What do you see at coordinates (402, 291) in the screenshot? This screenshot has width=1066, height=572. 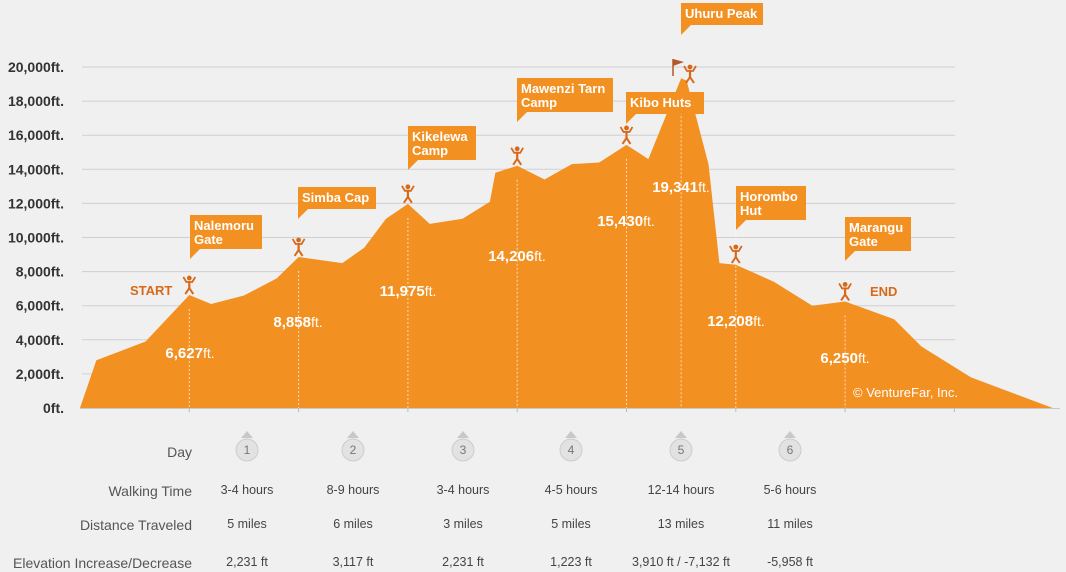 I see `elevation-number: 11,975` at bounding box center [402, 291].